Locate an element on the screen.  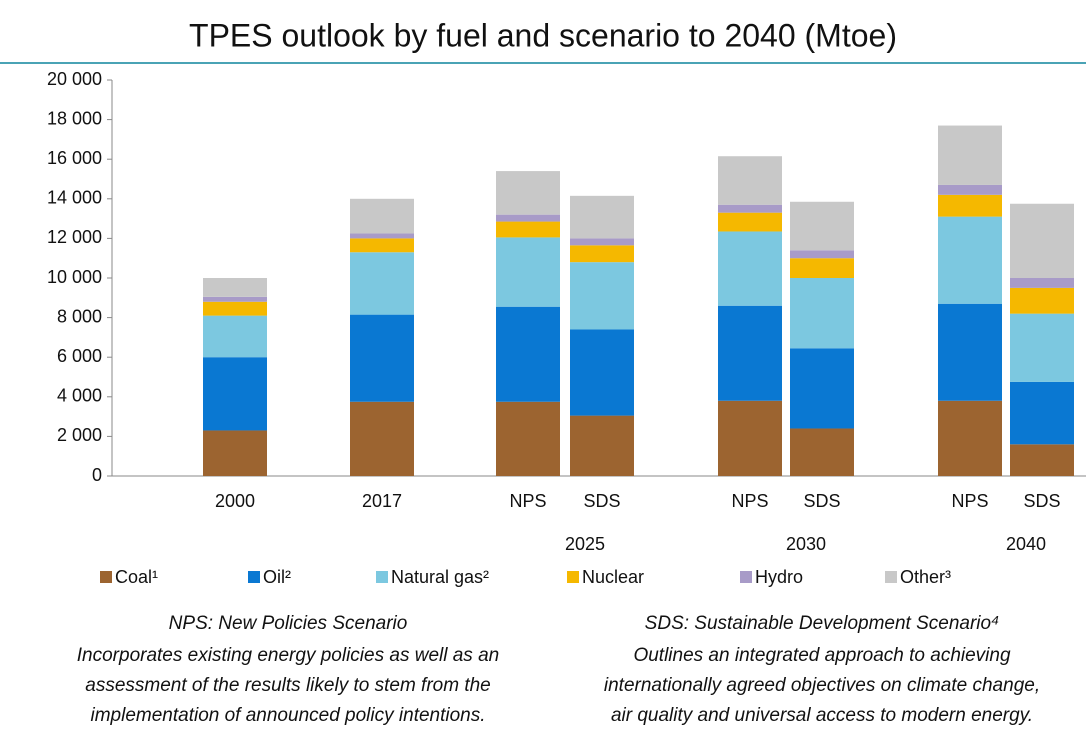
group-label: 2040 is located at coordinates (1026, 544).